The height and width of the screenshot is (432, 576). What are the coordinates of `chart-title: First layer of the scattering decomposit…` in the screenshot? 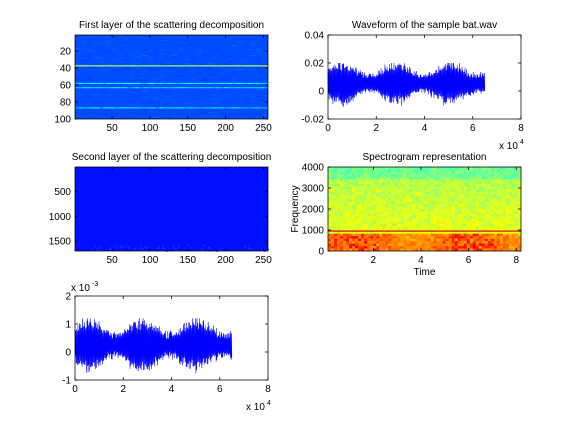 It's located at (171, 25).